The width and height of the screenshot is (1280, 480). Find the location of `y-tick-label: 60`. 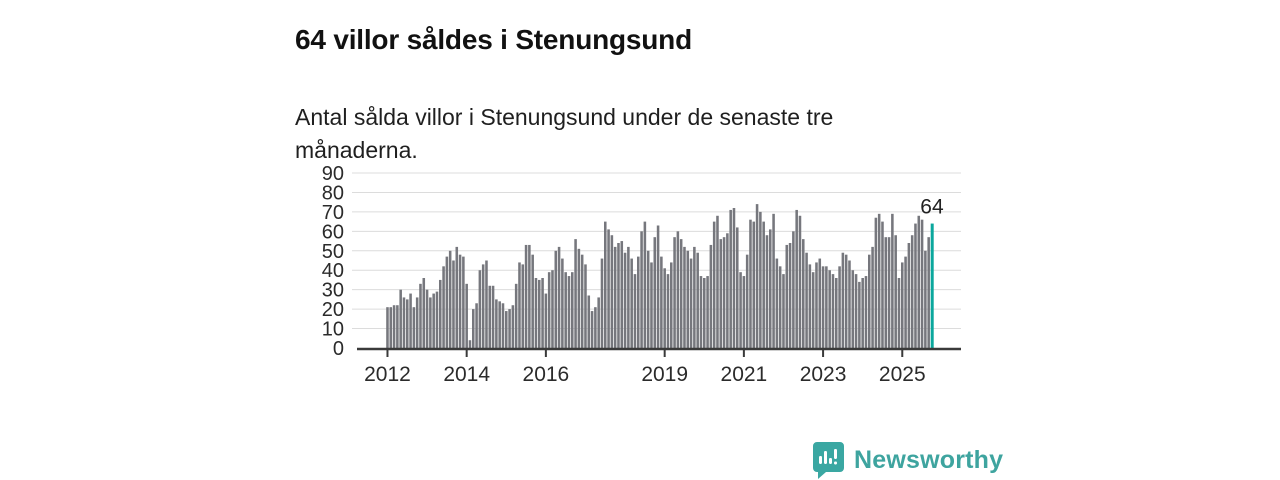

y-tick-label: 60 is located at coordinates (333, 232).